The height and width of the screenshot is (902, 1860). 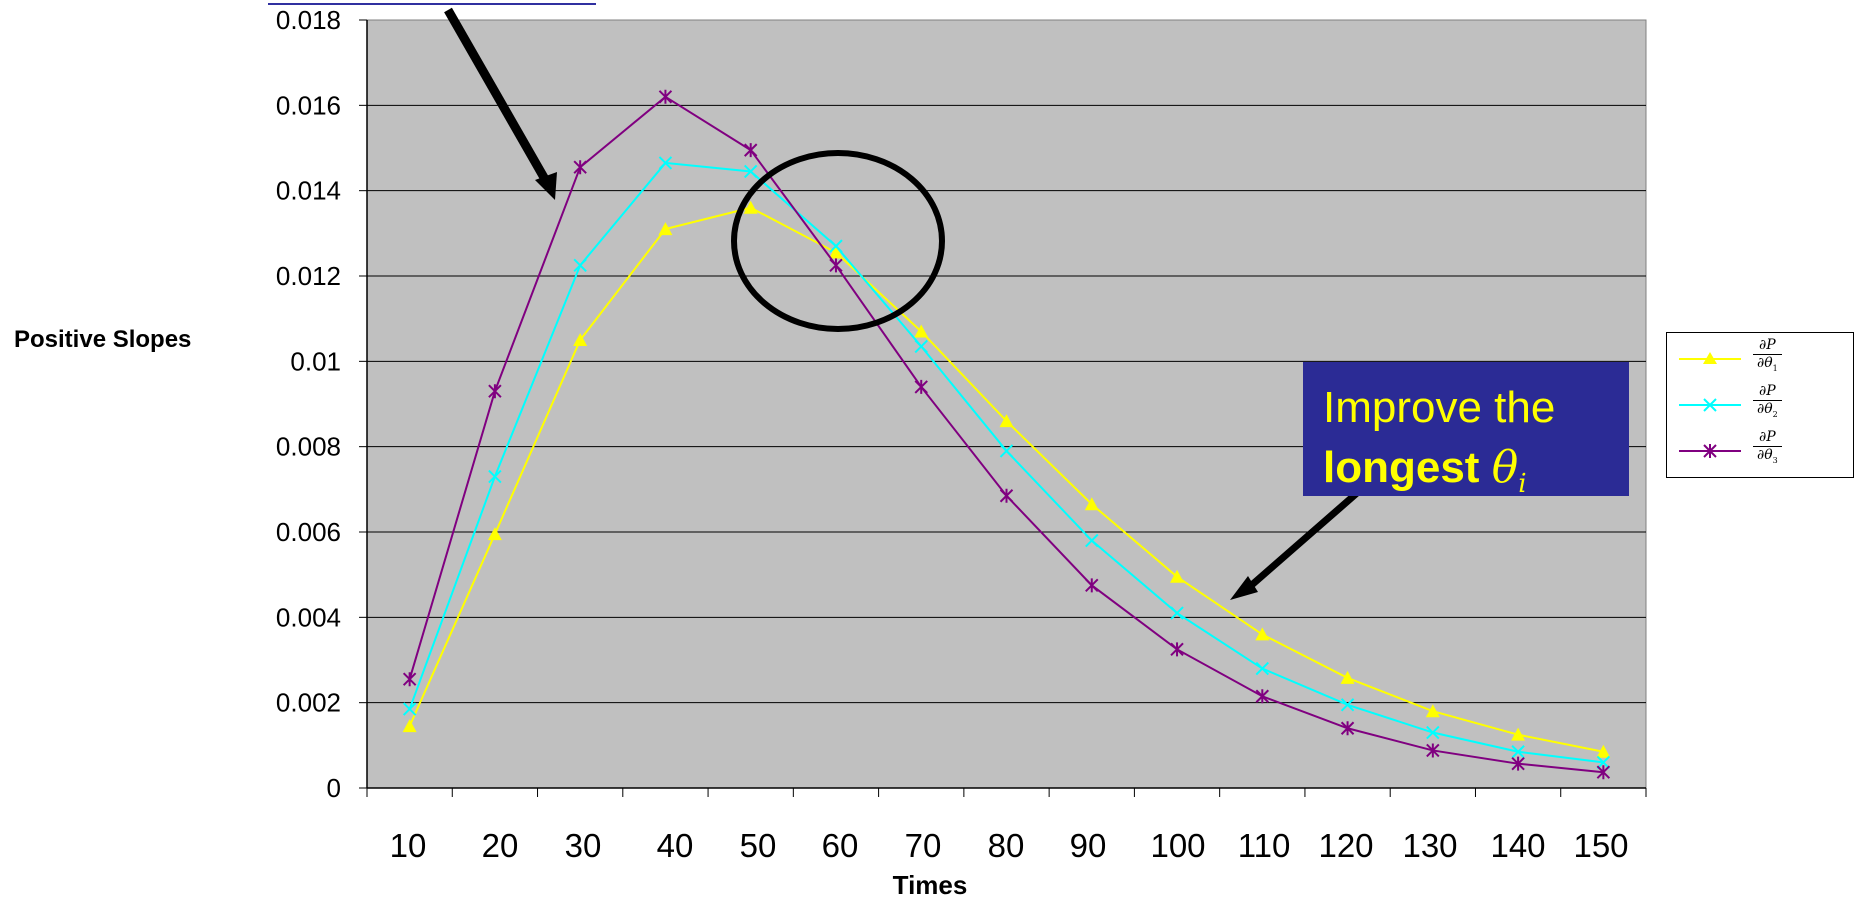 What do you see at coordinates (1244, 588) in the screenshot?
I see `arrow-bottom-head-icon` at bounding box center [1244, 588].